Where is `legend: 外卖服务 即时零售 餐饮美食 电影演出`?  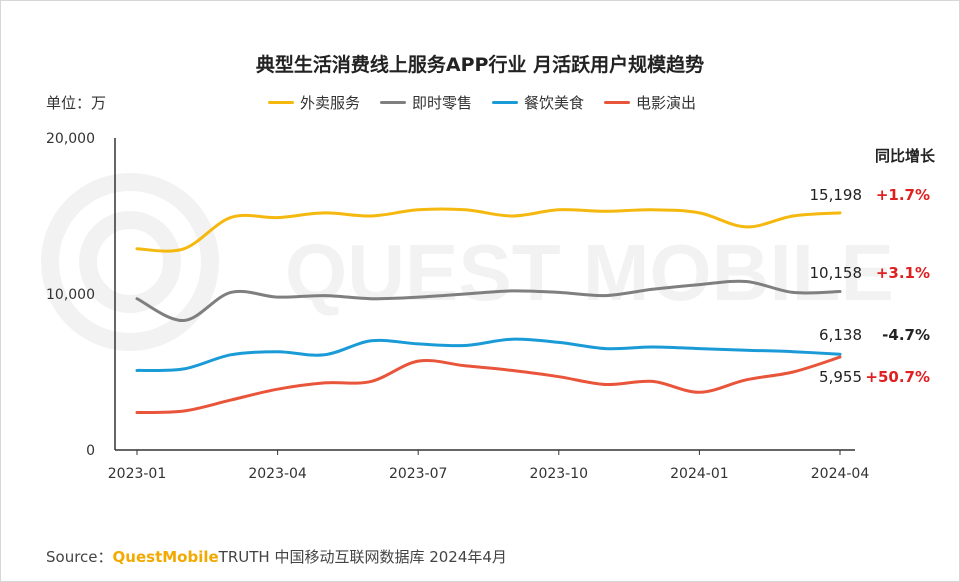 legend: 外卖服务 即时零售 餐饮美食 电影演出 is located at coordinates (482, 102).